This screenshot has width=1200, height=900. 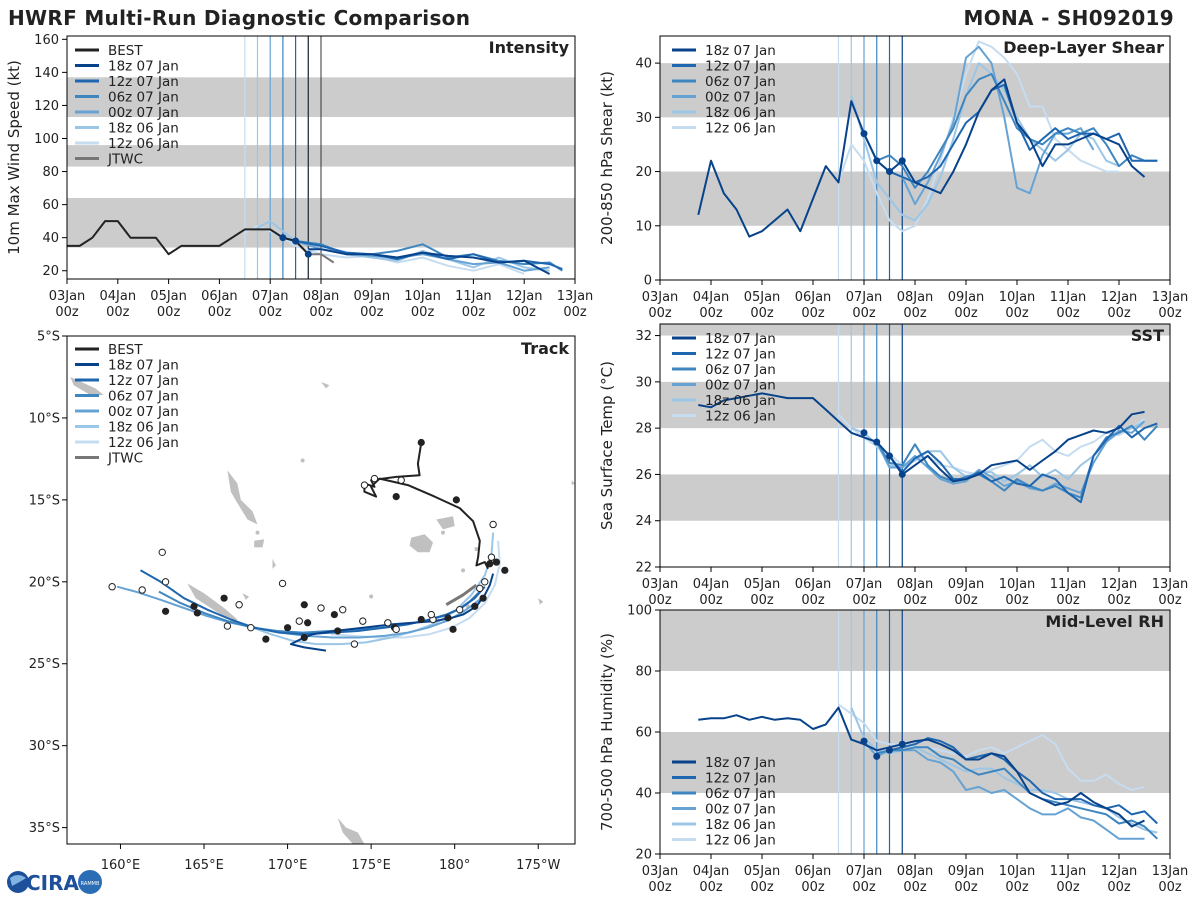 I want to click on track-ytick-label: 30°S, so click(x=44, y=746).